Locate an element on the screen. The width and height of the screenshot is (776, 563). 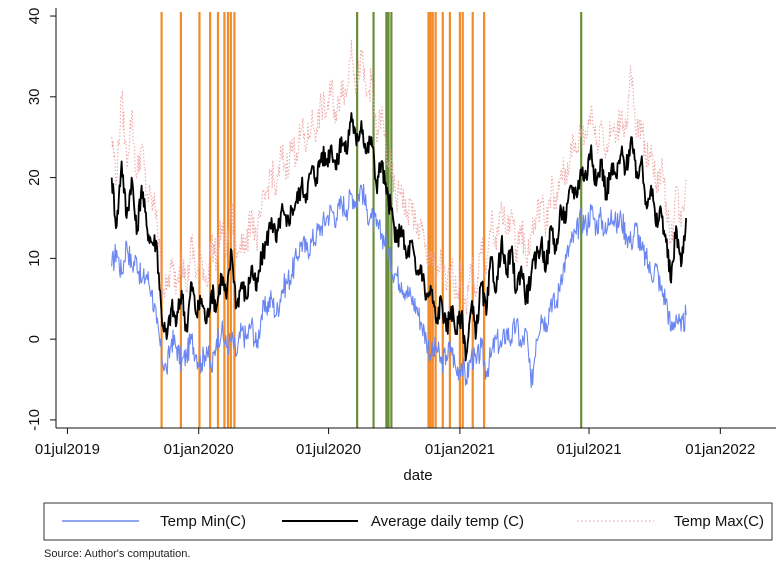
y-tick-label: 30 is located at coordinates (34, 96).